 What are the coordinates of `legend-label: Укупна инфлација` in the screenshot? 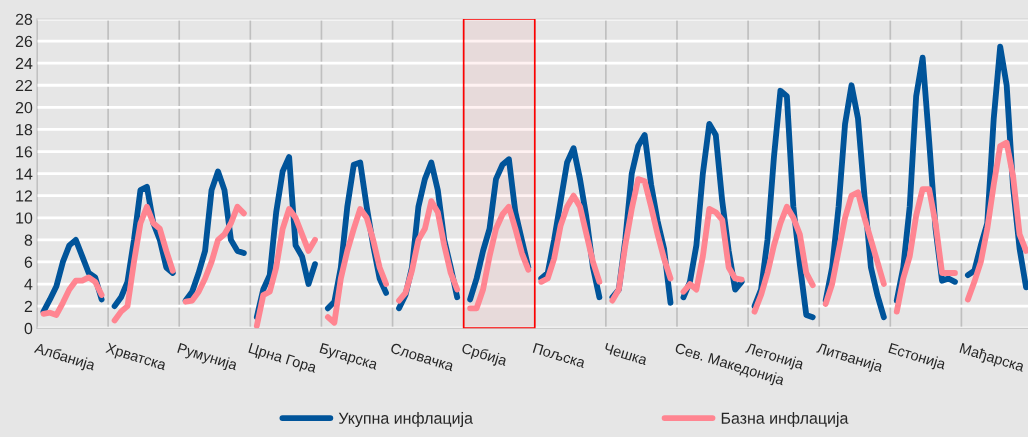 It's located at (405, 419).